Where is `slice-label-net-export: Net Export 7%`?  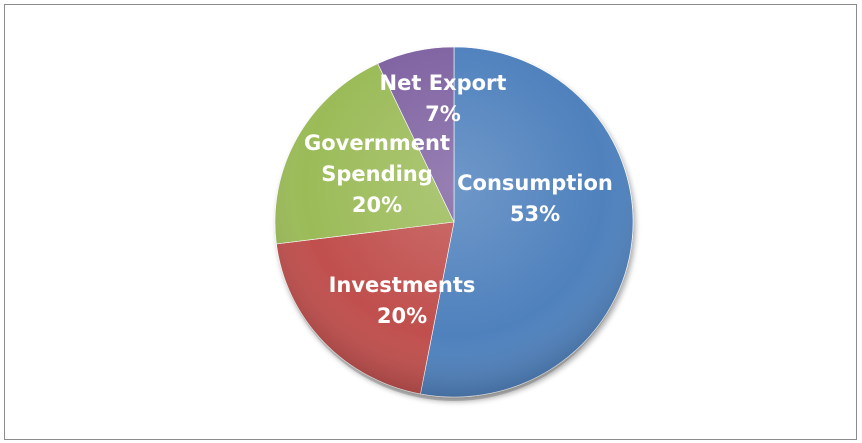 slice-label-net-export: Net Export 7% is located at coordinates (443, 98).